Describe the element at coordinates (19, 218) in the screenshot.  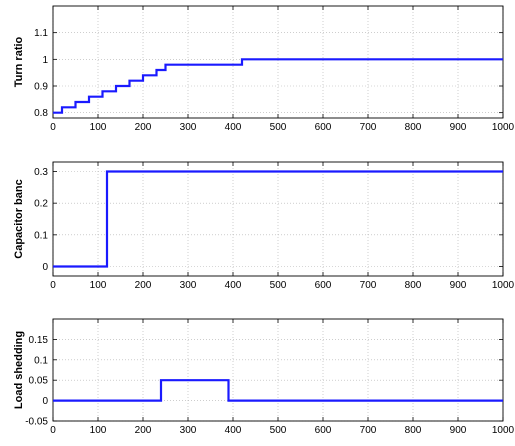
I see `y-axis-label: Capacitor banc` at that location.